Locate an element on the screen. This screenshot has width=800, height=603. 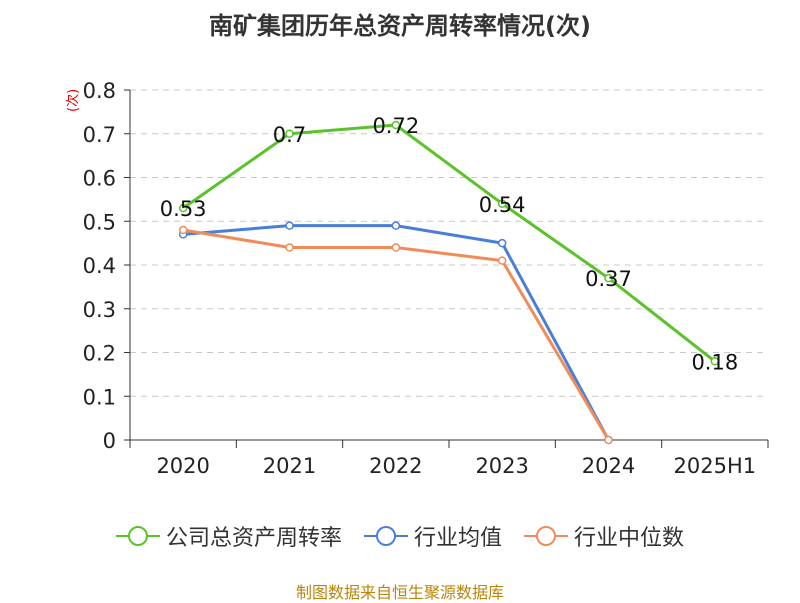
data-label: 0.37 is located at coordinates (608, 279).